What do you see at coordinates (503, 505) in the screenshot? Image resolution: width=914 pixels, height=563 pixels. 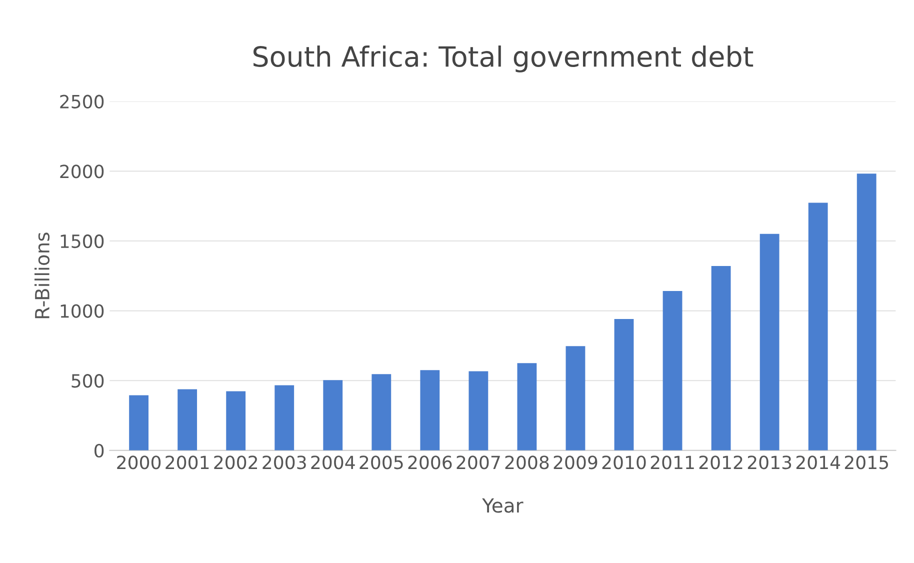 I see `x-axis-title: Year` at bounding box center [503, 505].